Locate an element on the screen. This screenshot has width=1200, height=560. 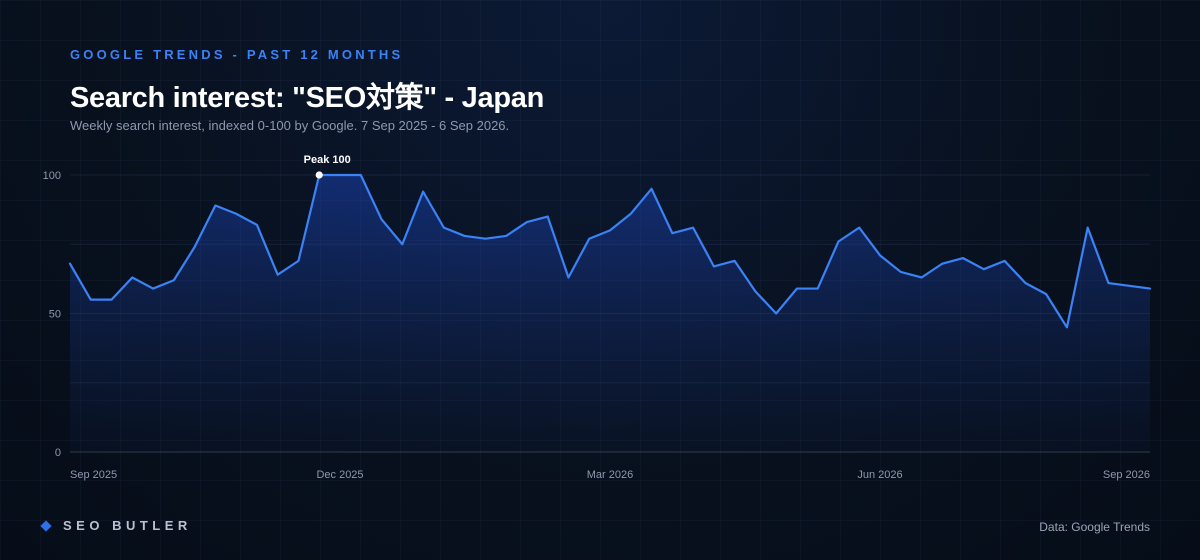
x-axis-ticks: Sep 2025 Dec 2025 Mar 2026 Jun 2026 Sep 2026 is located at coordinates (610, 475).